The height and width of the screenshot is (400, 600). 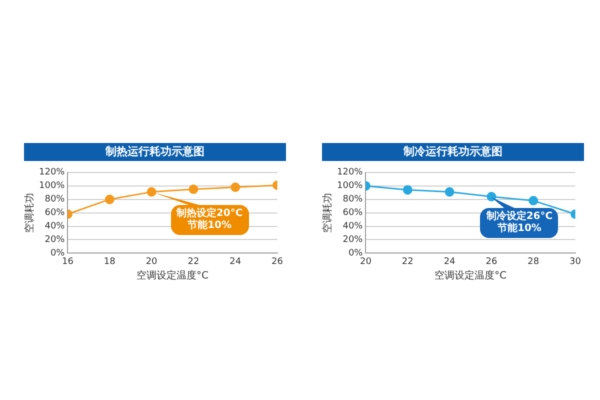 I want to click on x-tick-label: 30, so click(x=576, y=261).